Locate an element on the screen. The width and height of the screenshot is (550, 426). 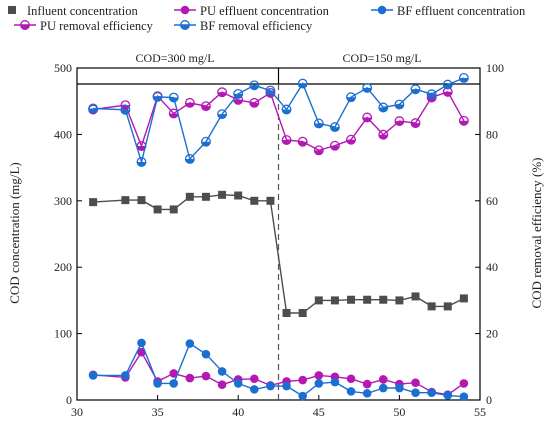
legend-swatch-ring is located at coordinates (25, 25).